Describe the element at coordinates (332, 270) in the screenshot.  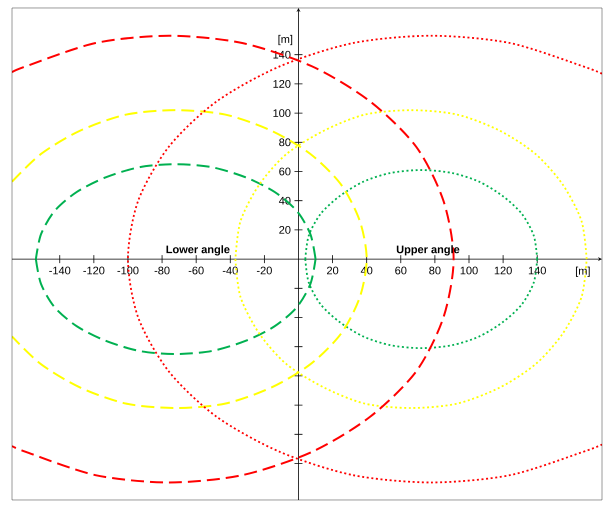
I see `x-tick-label: 20` at that location.